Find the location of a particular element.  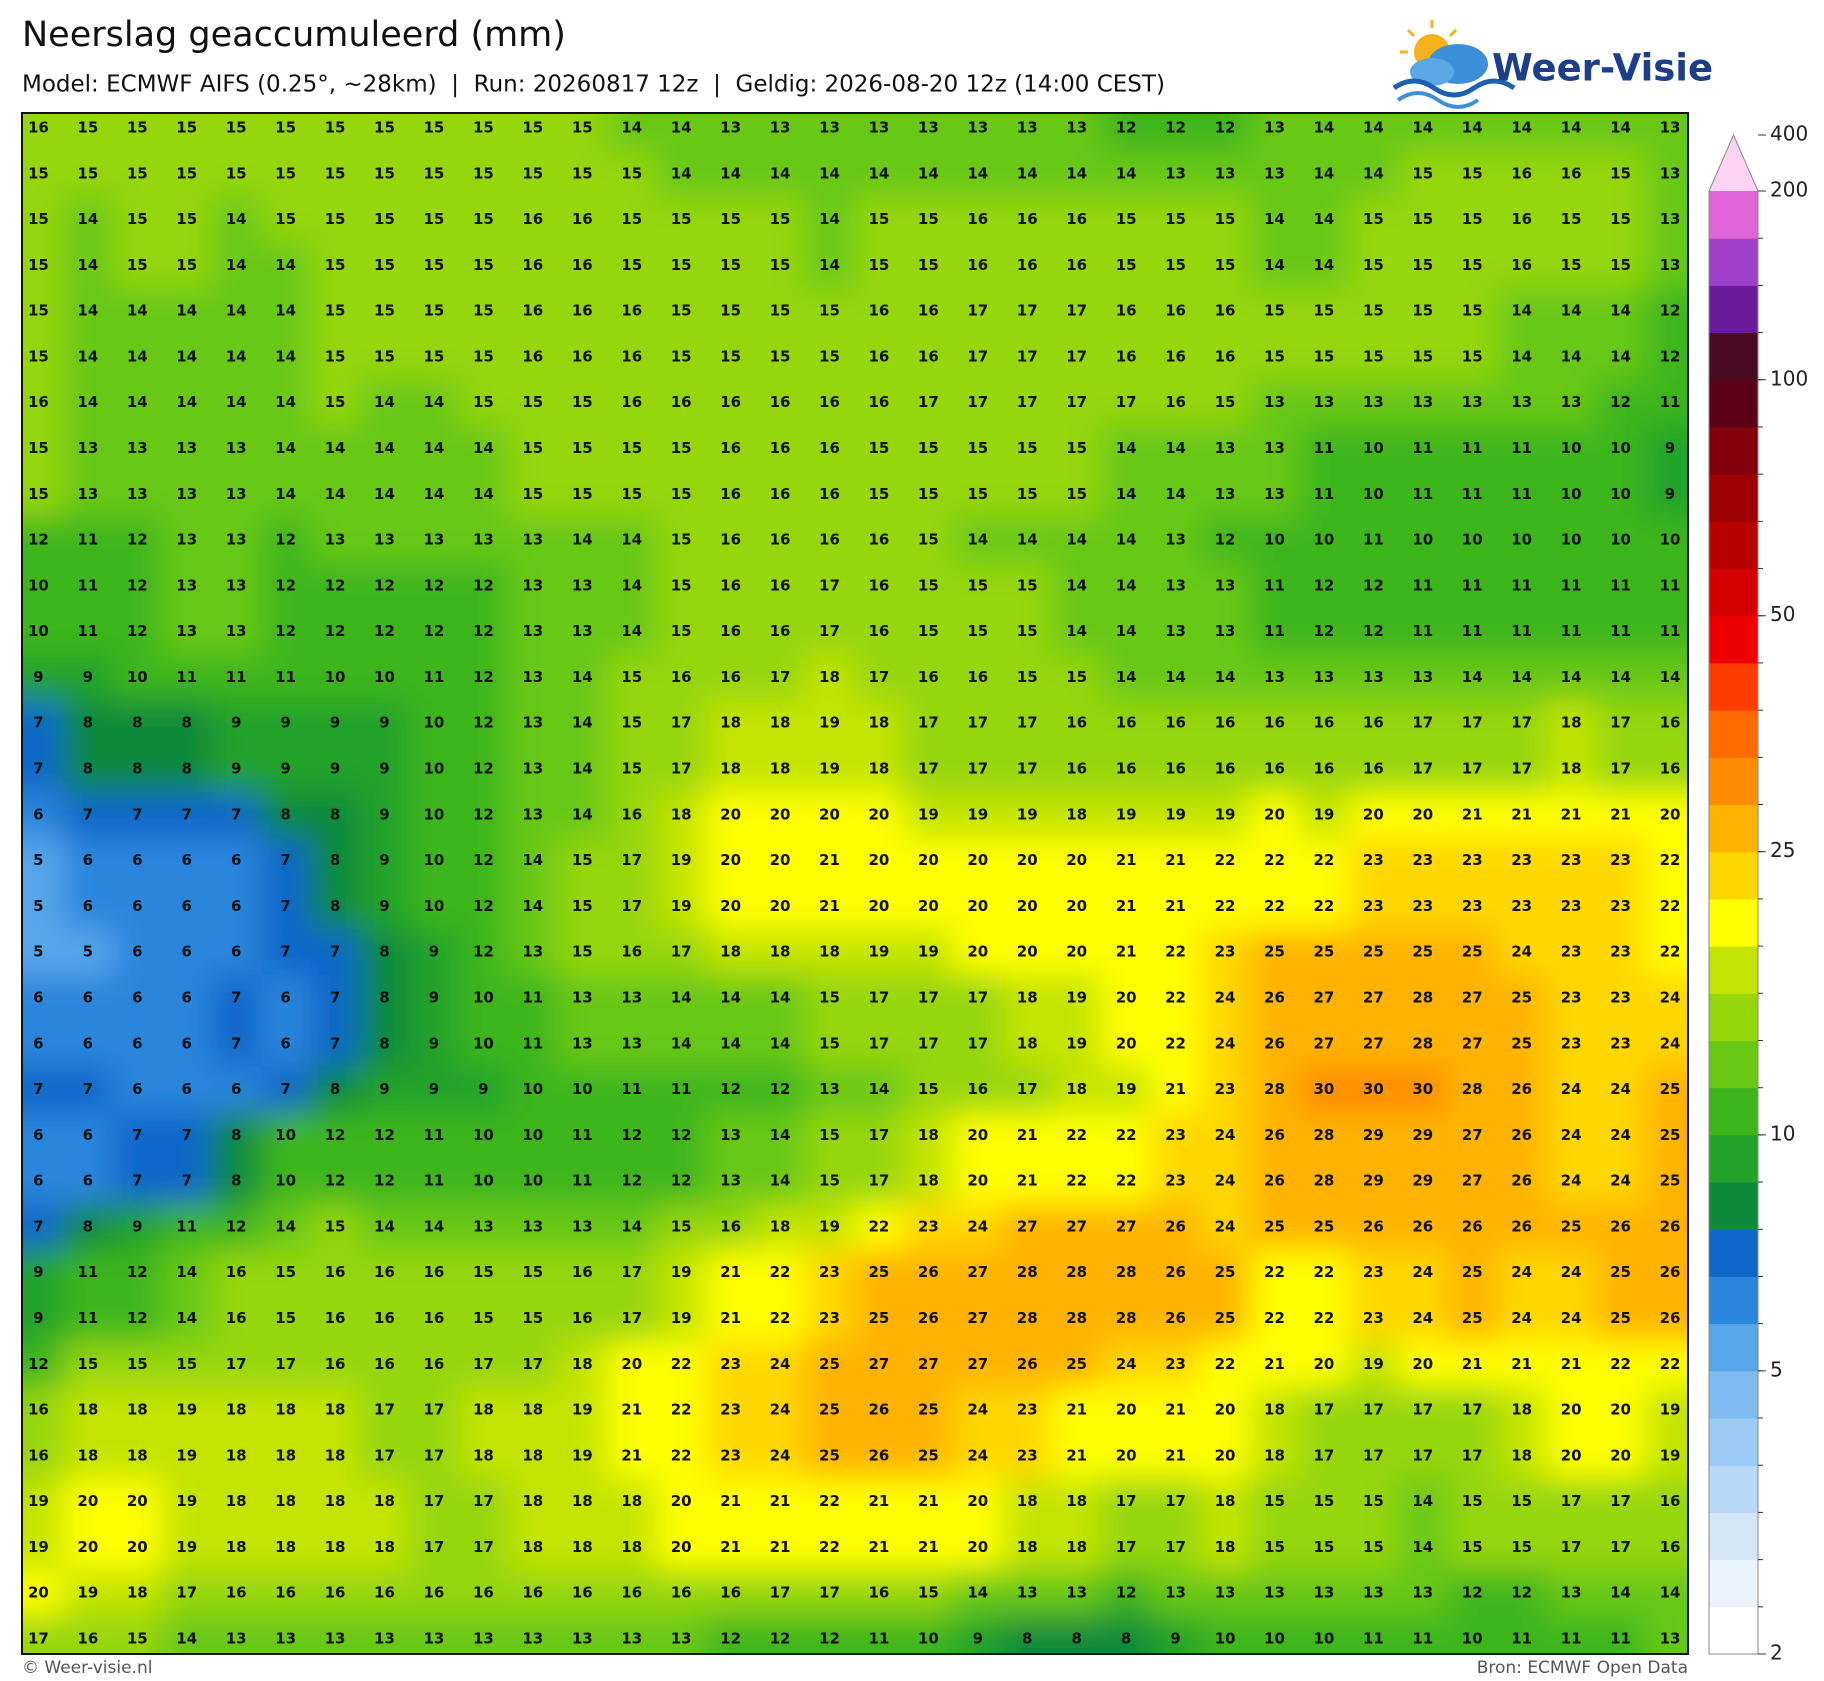

value-label: 21 is located at coordinates (1076, 1455).